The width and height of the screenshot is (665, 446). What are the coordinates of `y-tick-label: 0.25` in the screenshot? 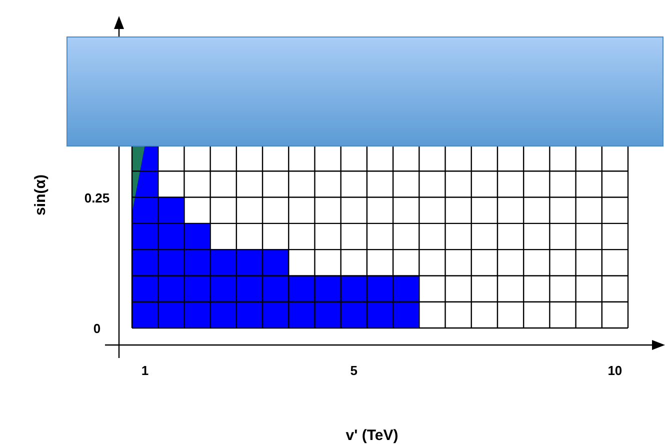 It's located at (97, 198).